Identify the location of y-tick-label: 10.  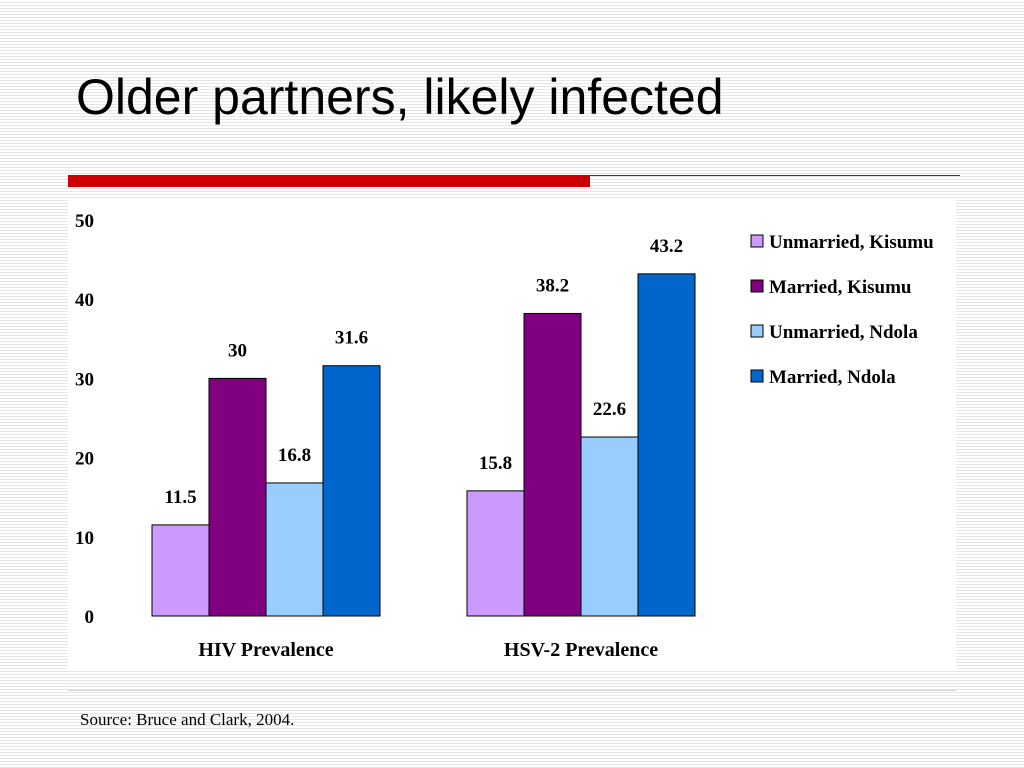
(84, 538).